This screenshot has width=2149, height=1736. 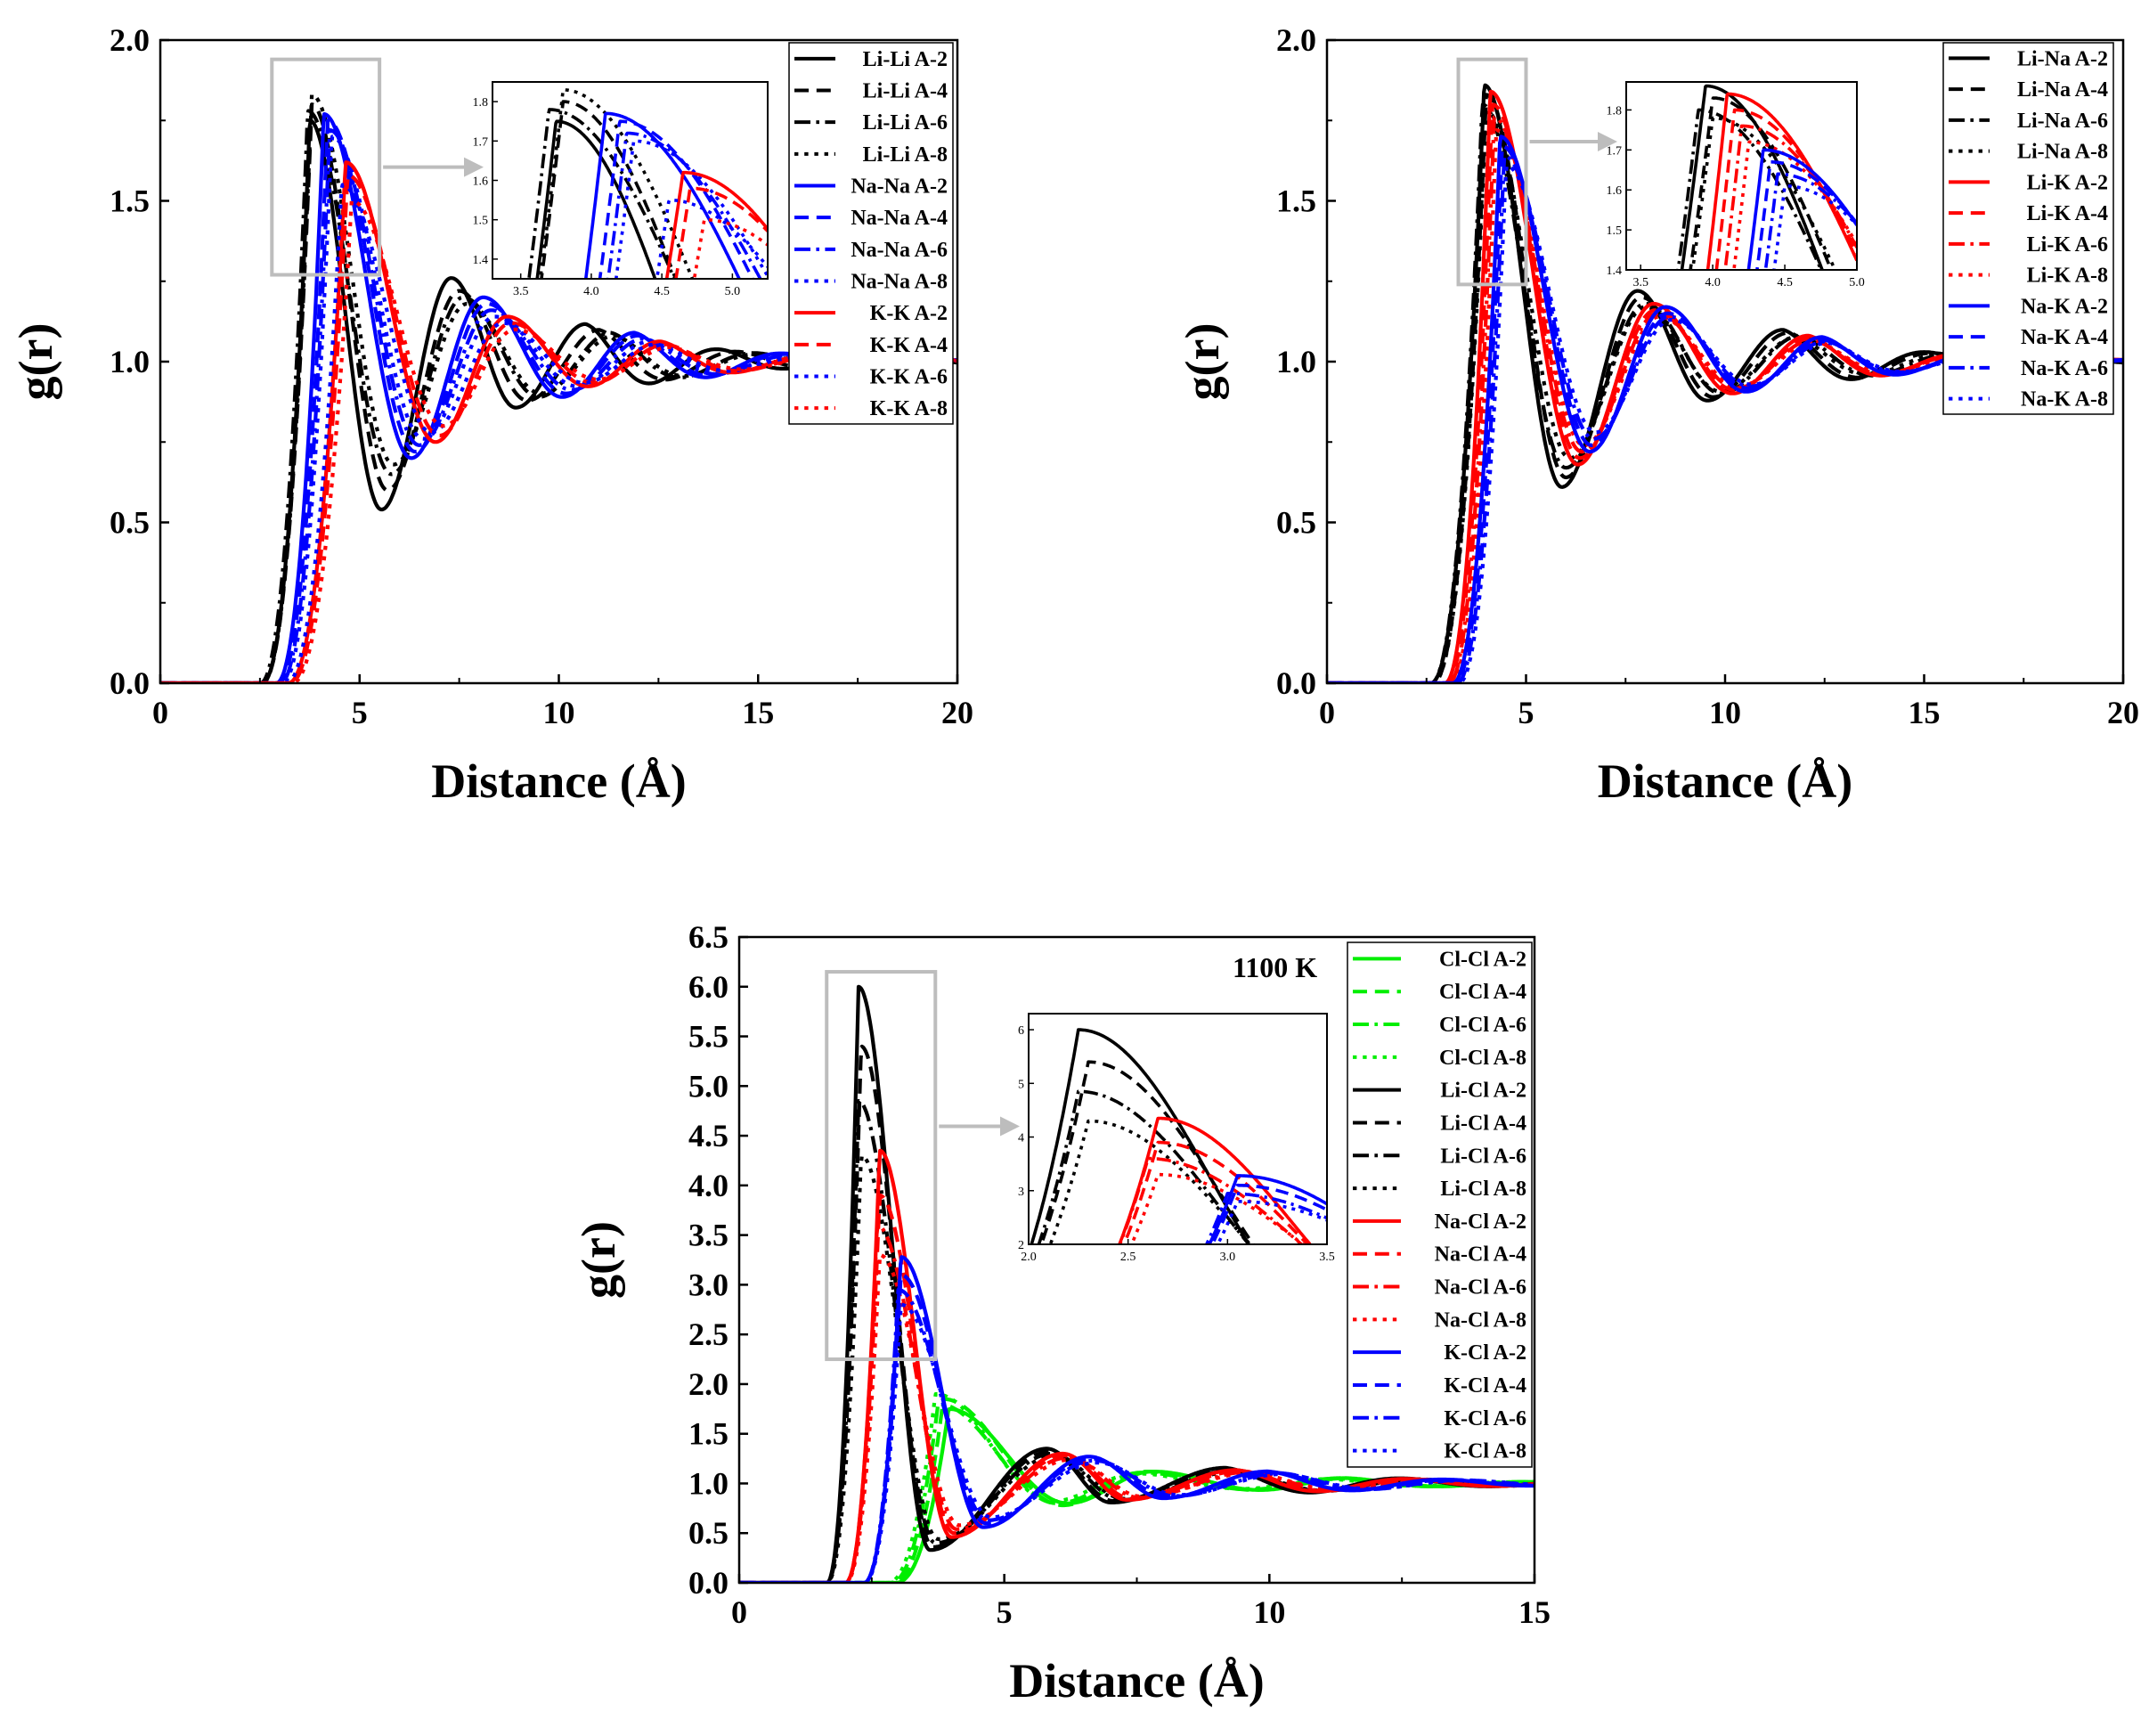 What do you see at coordinates (909, 313) in the screenshot?
I see `legend-label: K-K A-2` at bounding box center [909, 313].